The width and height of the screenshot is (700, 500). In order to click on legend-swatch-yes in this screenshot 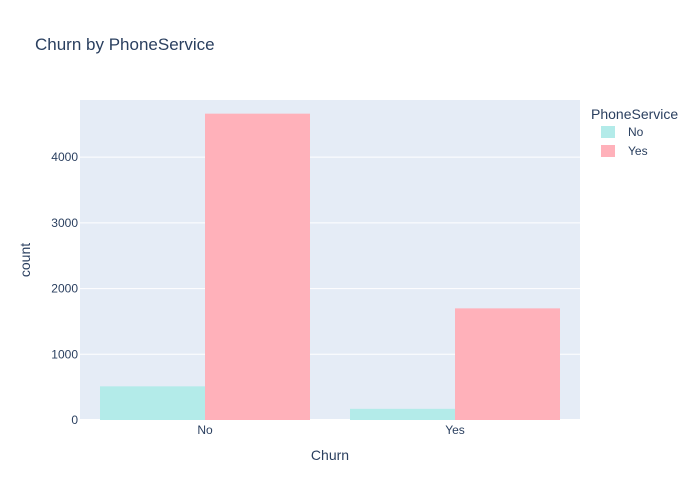, I will do `click(608, 151)`.